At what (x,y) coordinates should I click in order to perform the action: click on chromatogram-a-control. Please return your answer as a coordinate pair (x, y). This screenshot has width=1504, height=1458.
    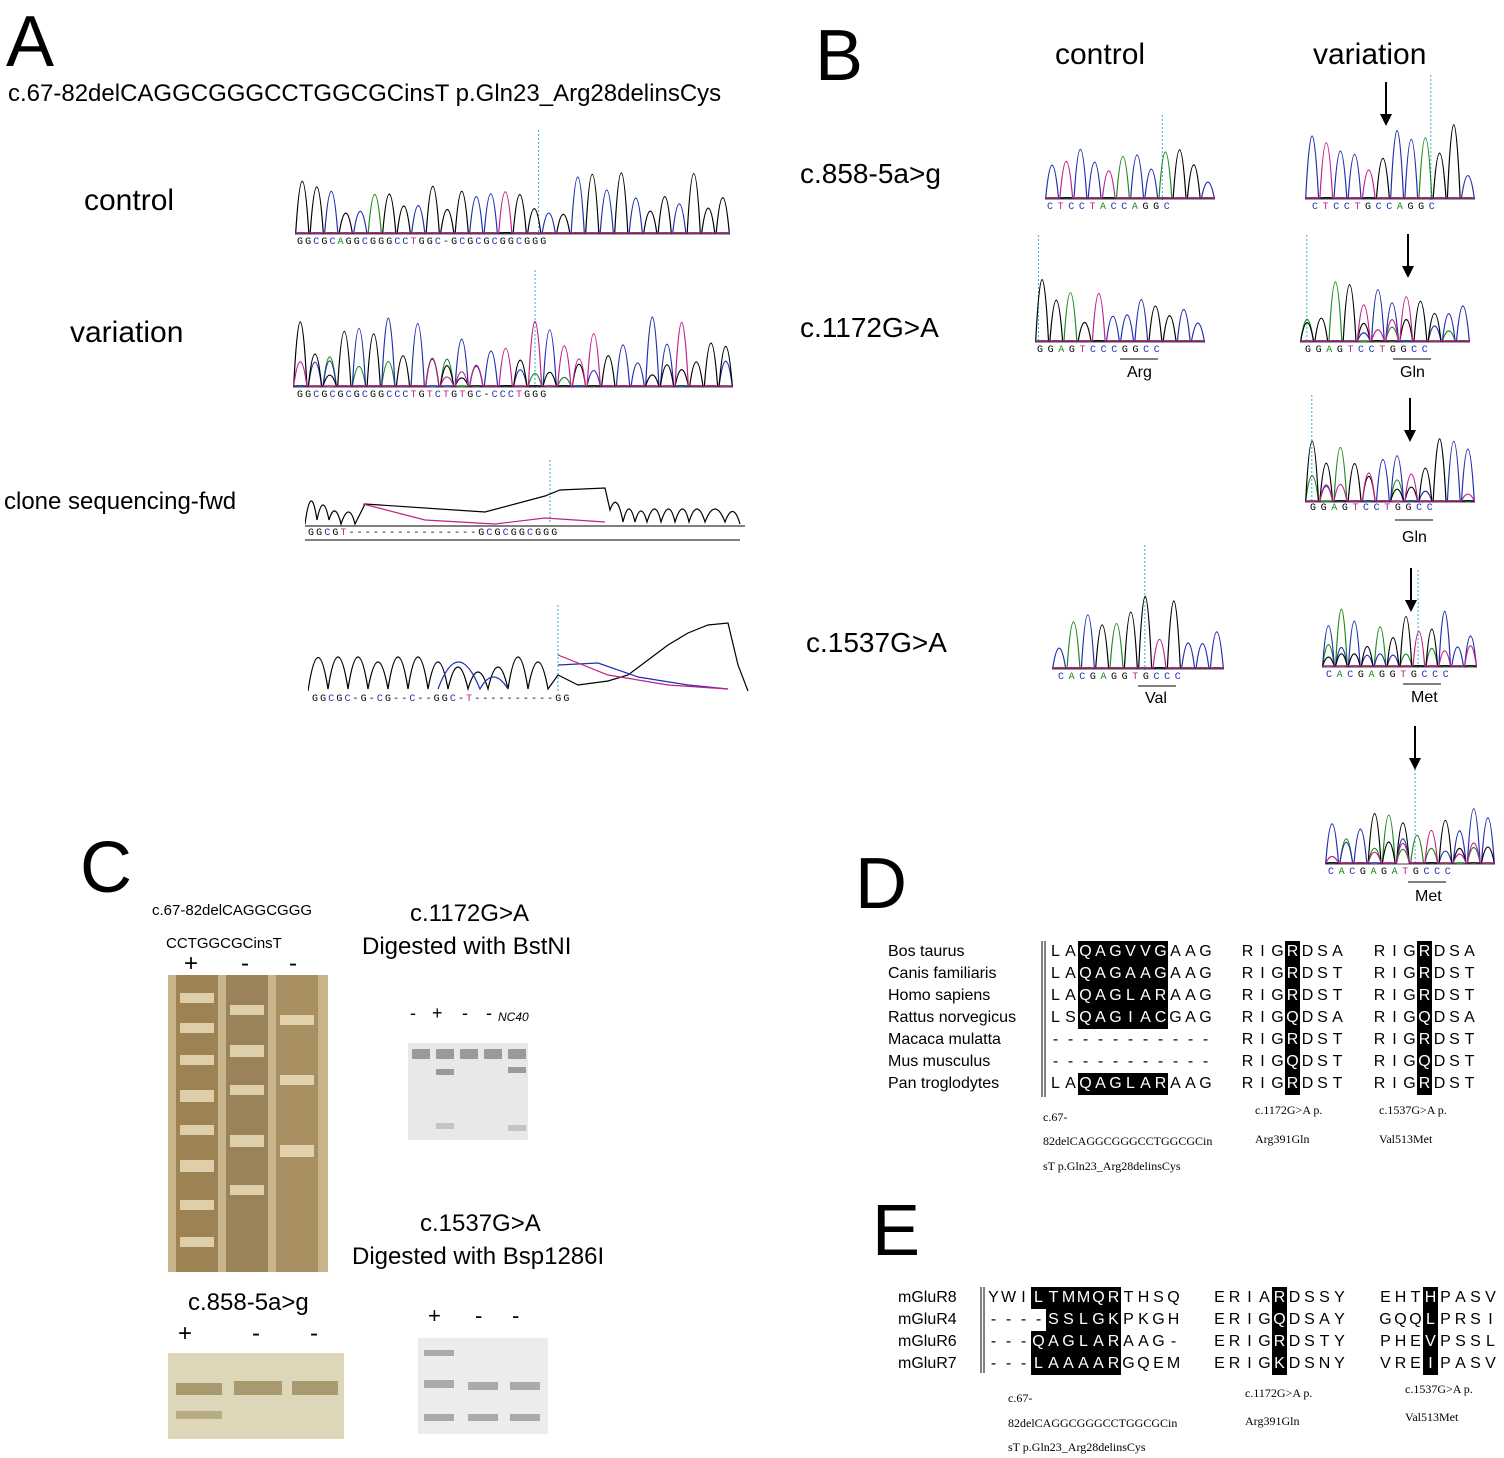
    Looking at the image, I should click on (512, 182).